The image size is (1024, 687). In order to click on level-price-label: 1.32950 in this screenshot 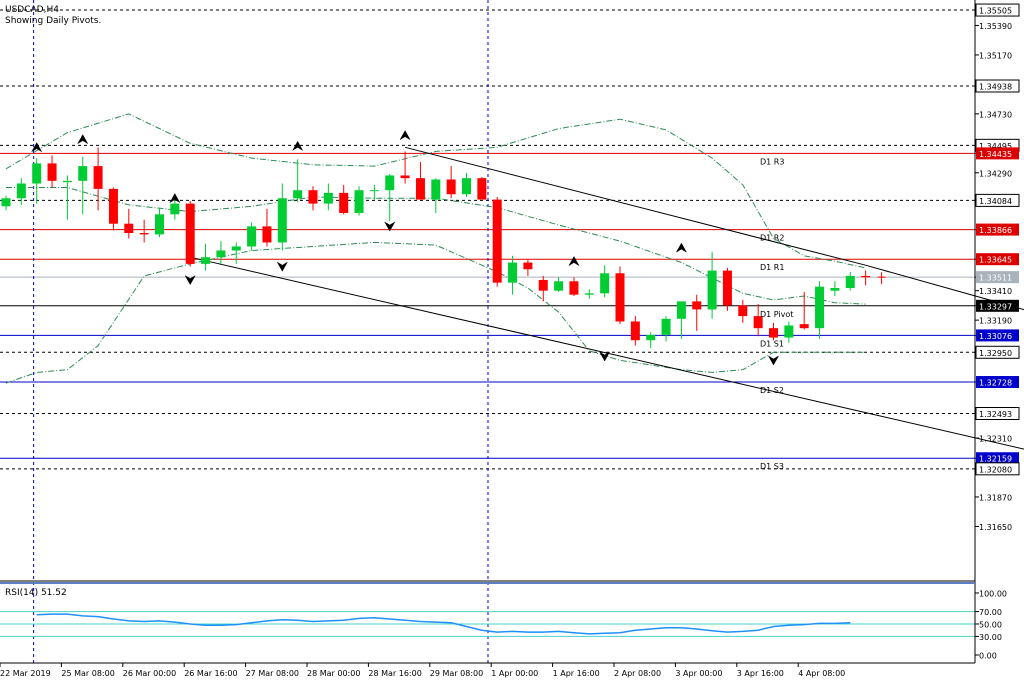, I will do `click(995, 353)`.